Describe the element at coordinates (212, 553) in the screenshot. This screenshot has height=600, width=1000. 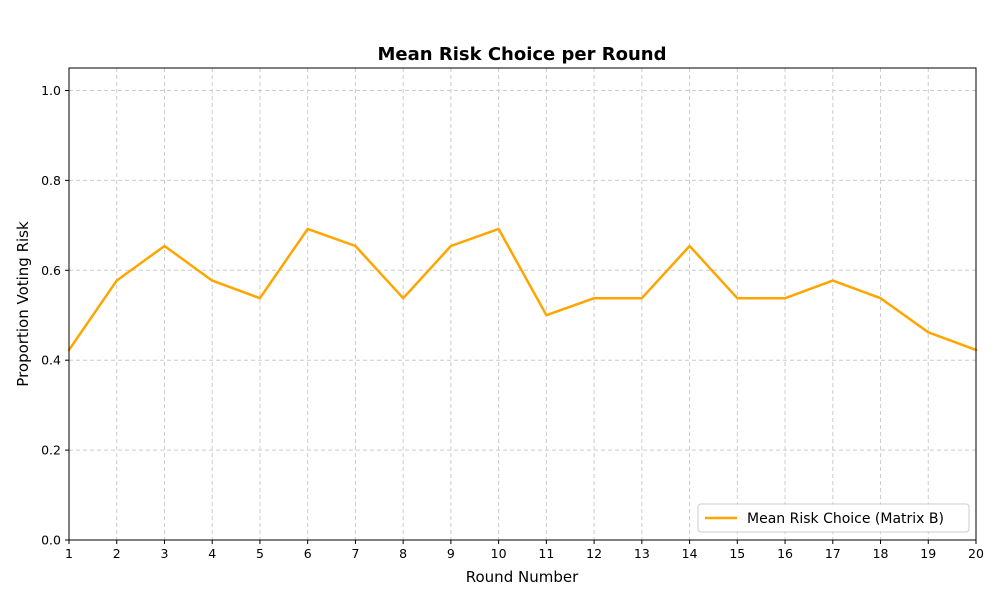
I see `x-tick-label: 4` at that location.